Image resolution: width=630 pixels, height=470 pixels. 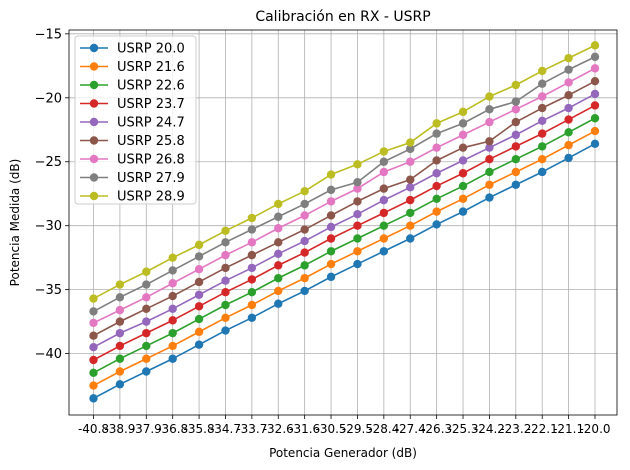 I want to click on y-tick-label: −20, so click(x=48, y=98).